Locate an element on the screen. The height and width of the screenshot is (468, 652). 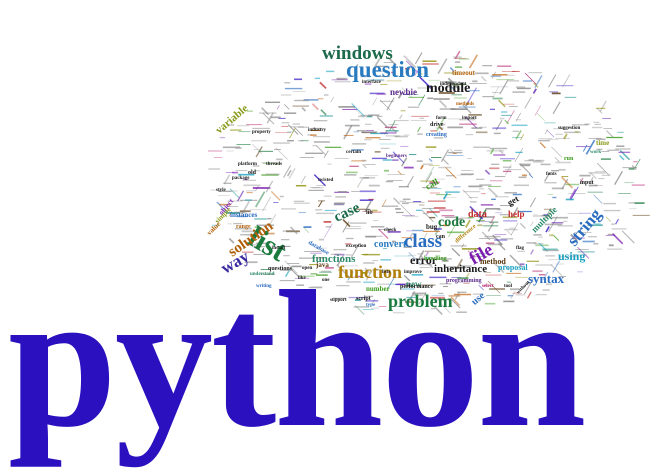
word-independent: independent is located at coordinates (453, 84).